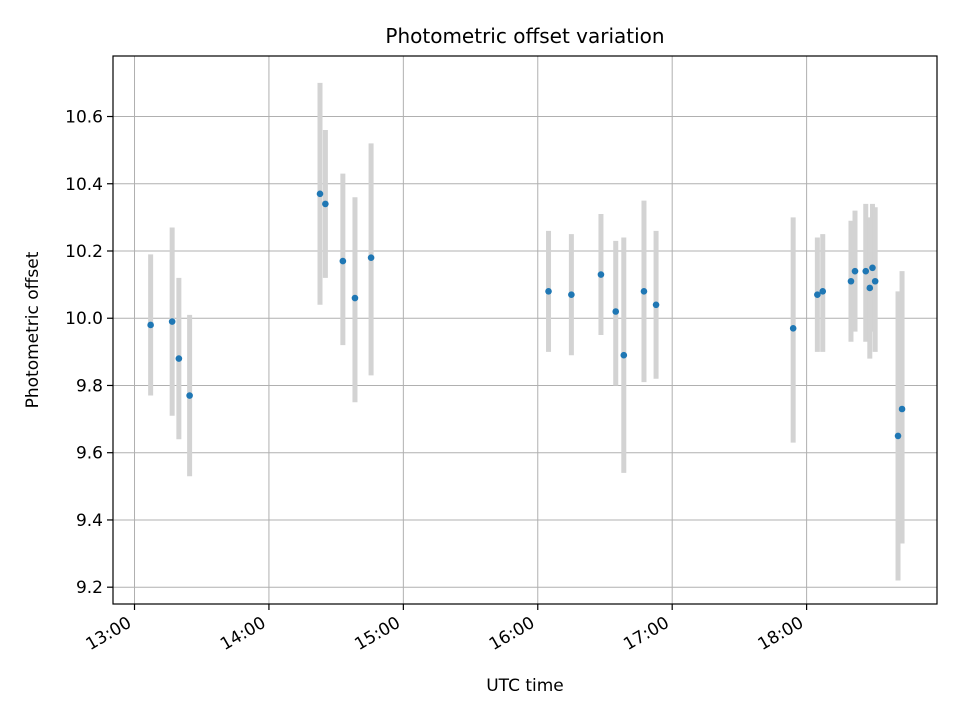 This screenshot has height=720, width=960. What do you see at coordinates (89, 454) in the screenshot?
I see `y-tick-label: 9.6` at bounding box center [89, 454].